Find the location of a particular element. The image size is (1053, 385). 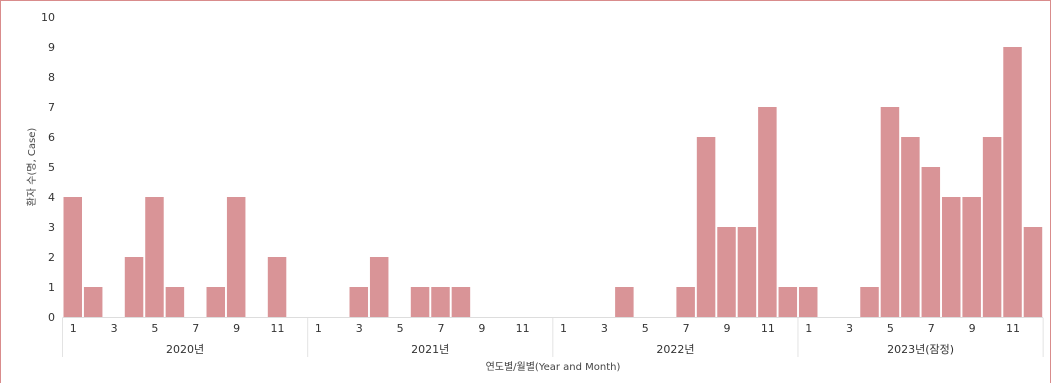

y-tick-label: 3 is located at coordinates (51, 227).